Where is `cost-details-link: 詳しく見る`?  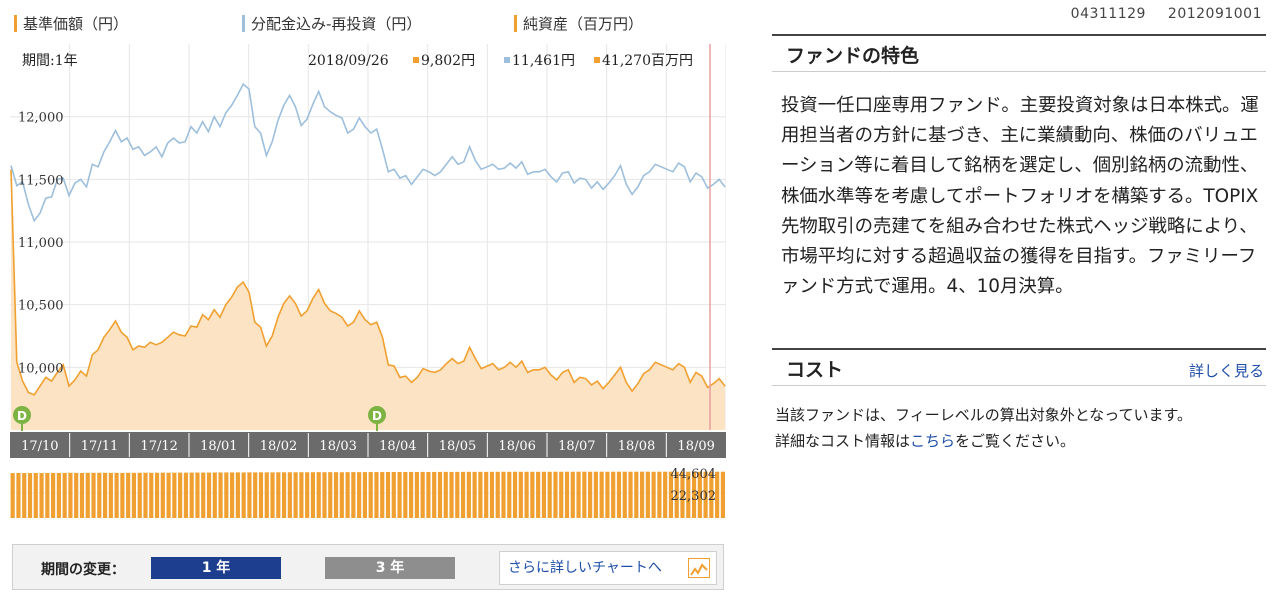 cost-details-link: 詳しく見る is located at coordinates (1226, 371).